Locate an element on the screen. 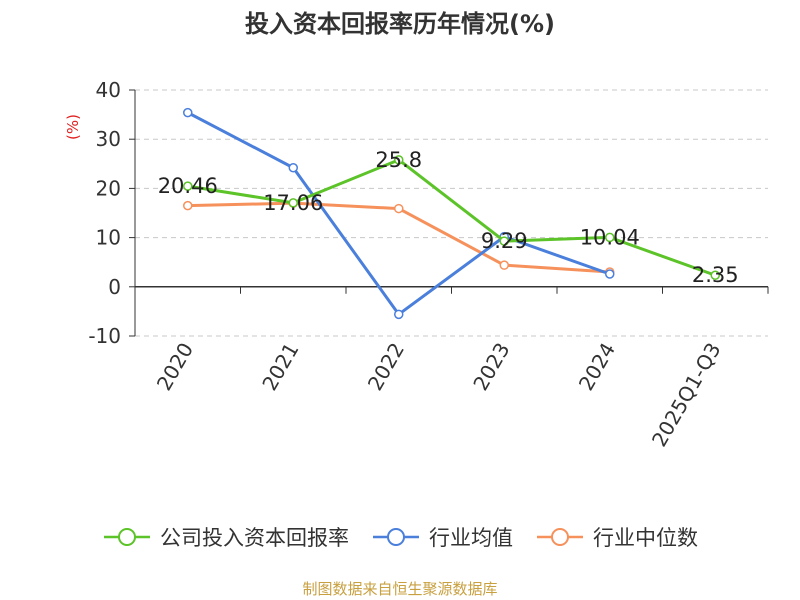 The height and width of the screenshot is (600, 800). data-label: 20.46 is located at coordinates (188, 186).